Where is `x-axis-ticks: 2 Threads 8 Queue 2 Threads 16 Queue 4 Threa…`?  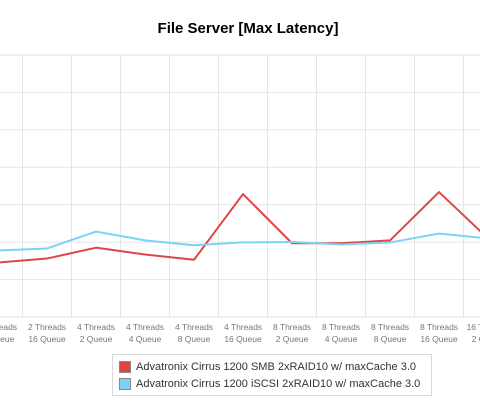
x-axis-ticks: 2 Threads 8 Queue 2 Threads 16 Queue 4 Threa… is located at coordinates (240, 333).